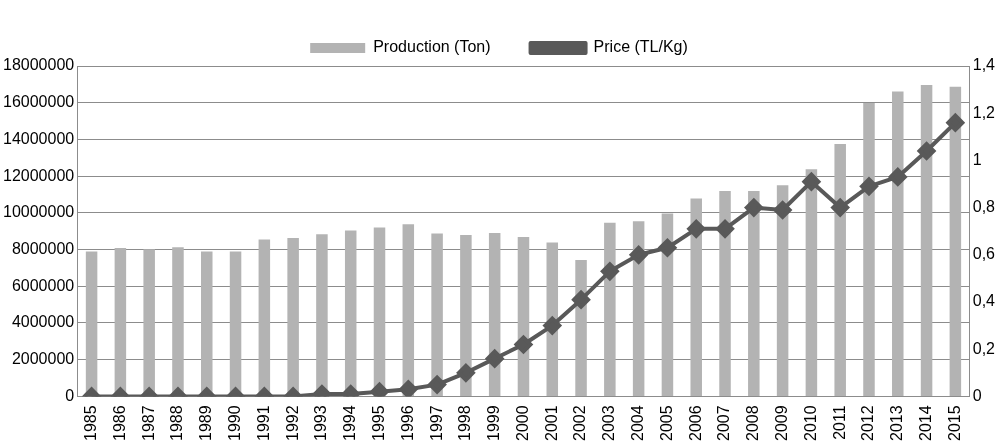 Image resolution: width=1008 pixels, height=444 pixels. What do you see at coordinates (984, 112) in the screenshot?
I see `y2-tick-label: 1,2` at bounding box center [984, 112].